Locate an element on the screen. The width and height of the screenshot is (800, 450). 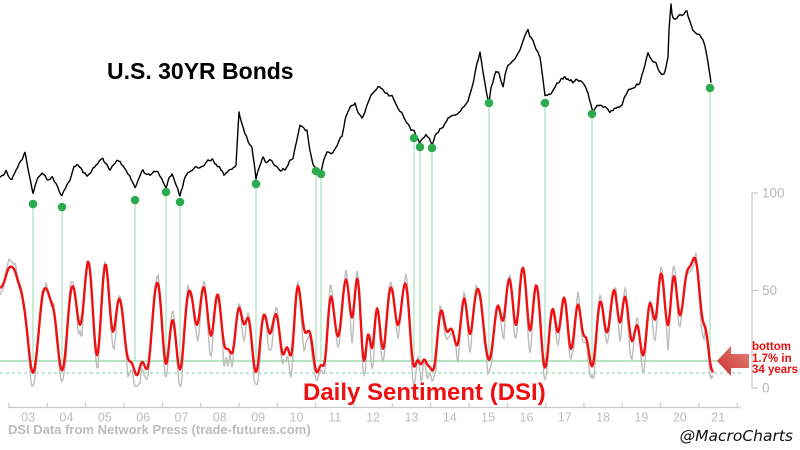
bottom-annotation: bottom 1.7% in 34 years is located at coordinates (775, 359).